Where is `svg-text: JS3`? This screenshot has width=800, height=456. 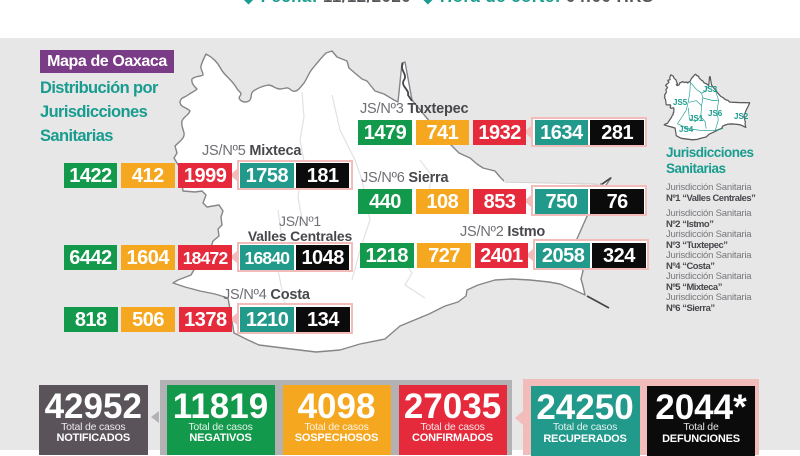 svg-text: JS3 is located at coordinates (710, 89).